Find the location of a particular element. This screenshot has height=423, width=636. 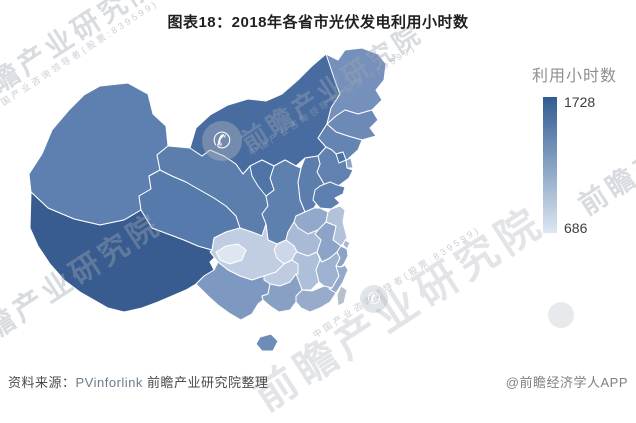

province-tianjin is located at coordinates (349, 163).